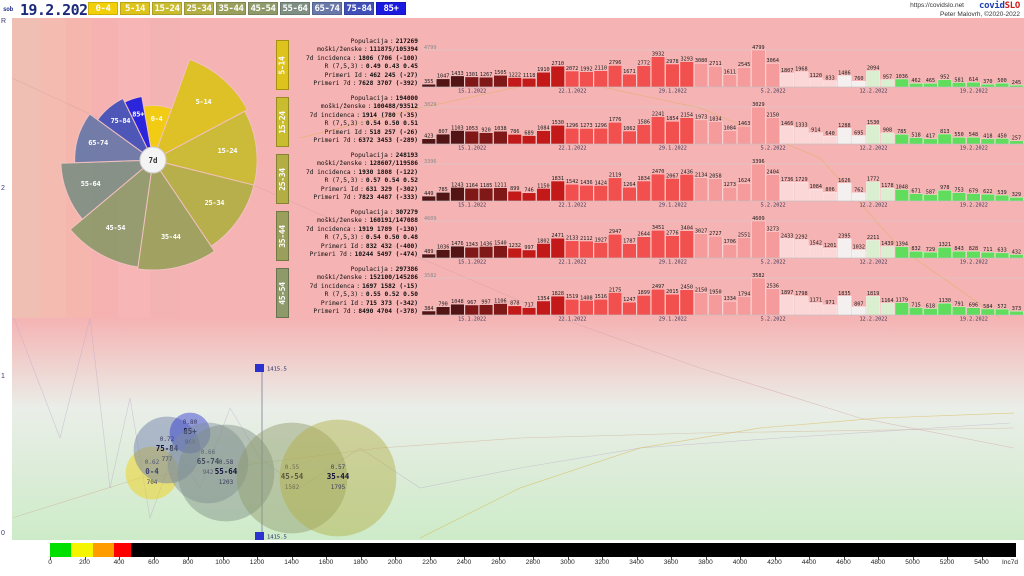  I want to click on row-tab-45-54: 45-54, so click(282, 293).